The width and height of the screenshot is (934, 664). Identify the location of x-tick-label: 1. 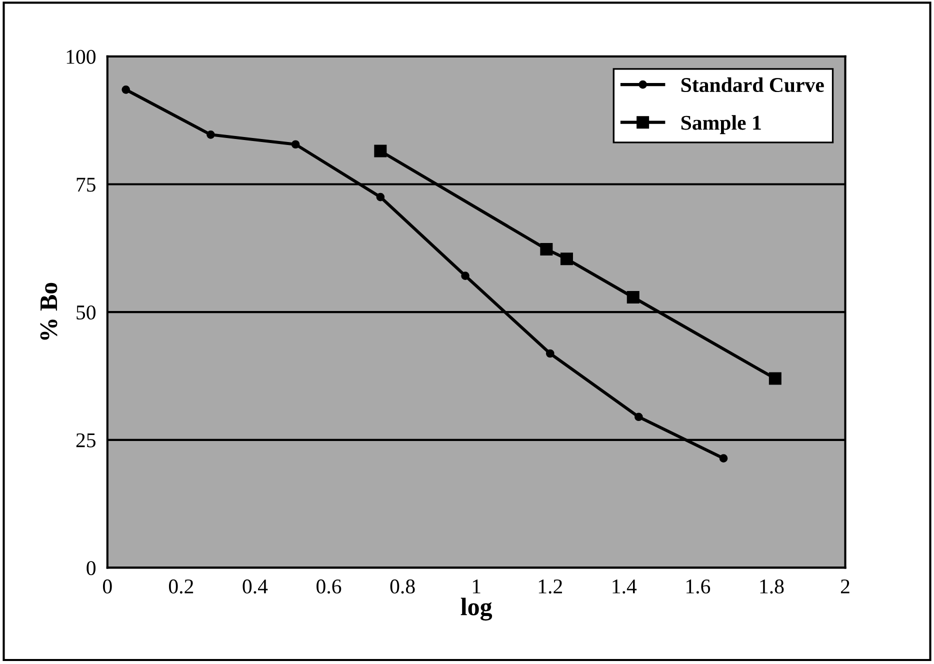
(476, 587).